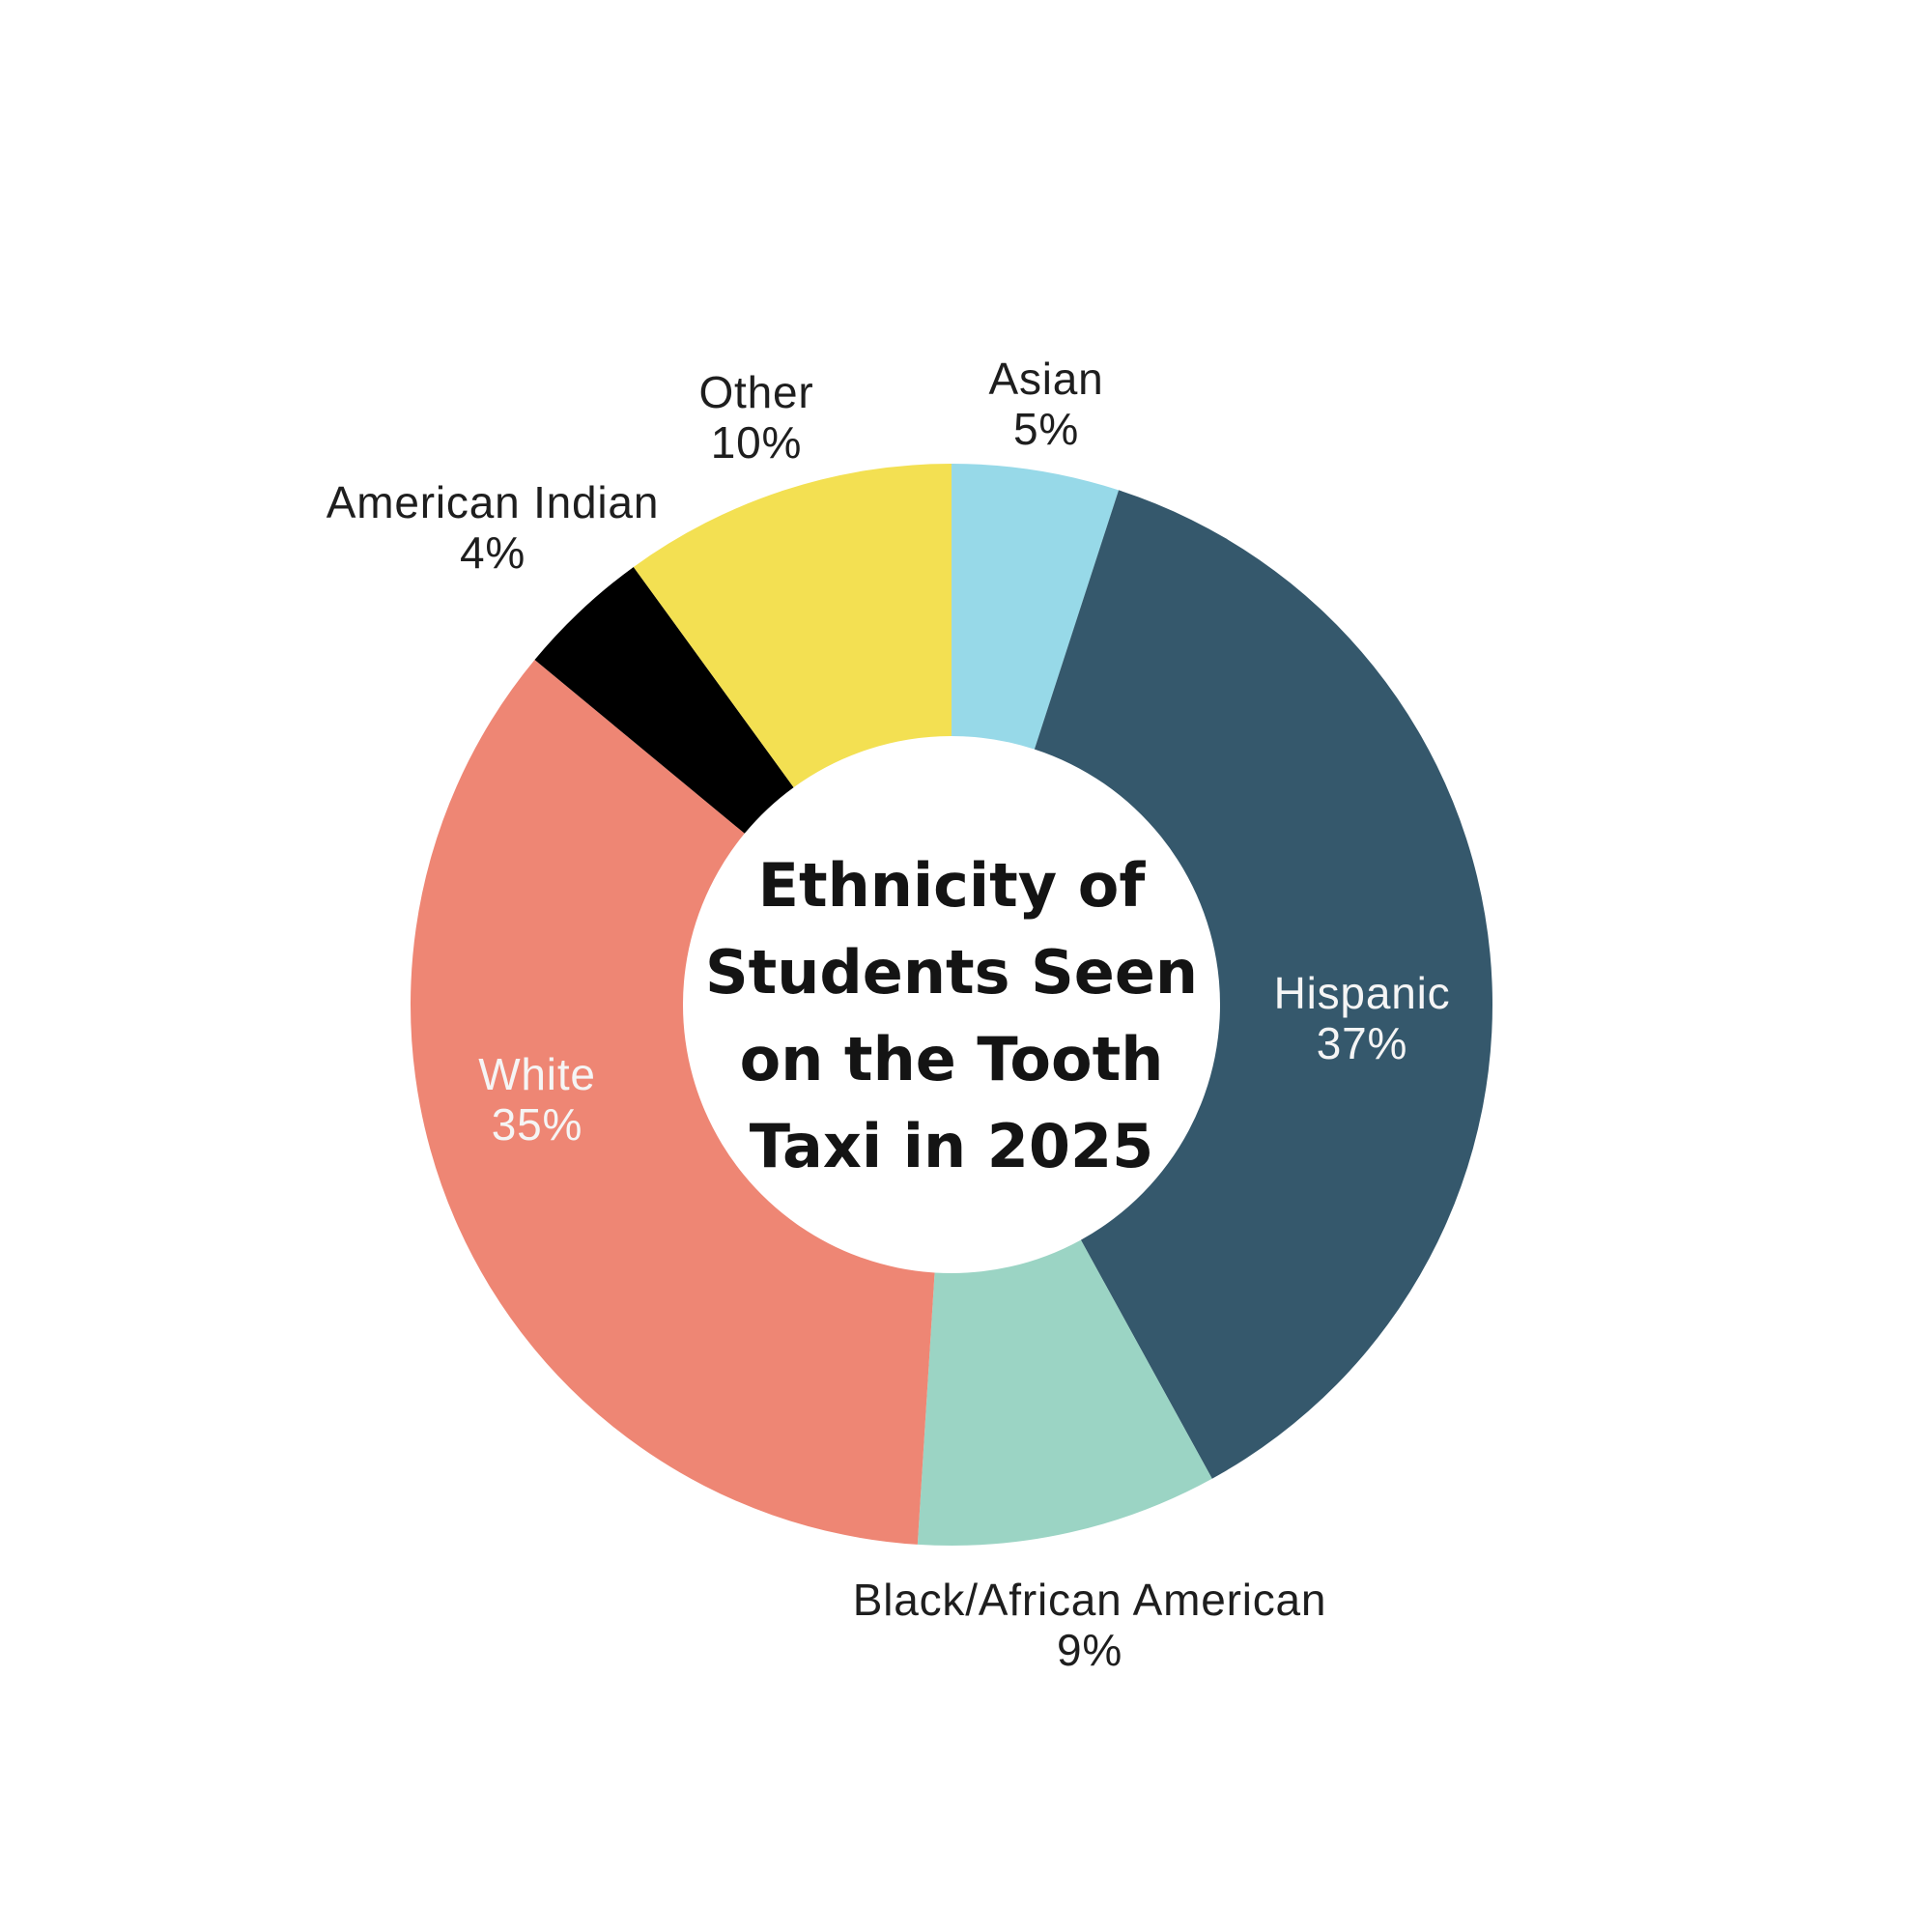 The height and width of the screenshot is (1932, 1932). What do you see at coordinates (1046, 429) in the screenshot?
I see `slice-label-pct: 5%` at bounding box center [1046, 429].